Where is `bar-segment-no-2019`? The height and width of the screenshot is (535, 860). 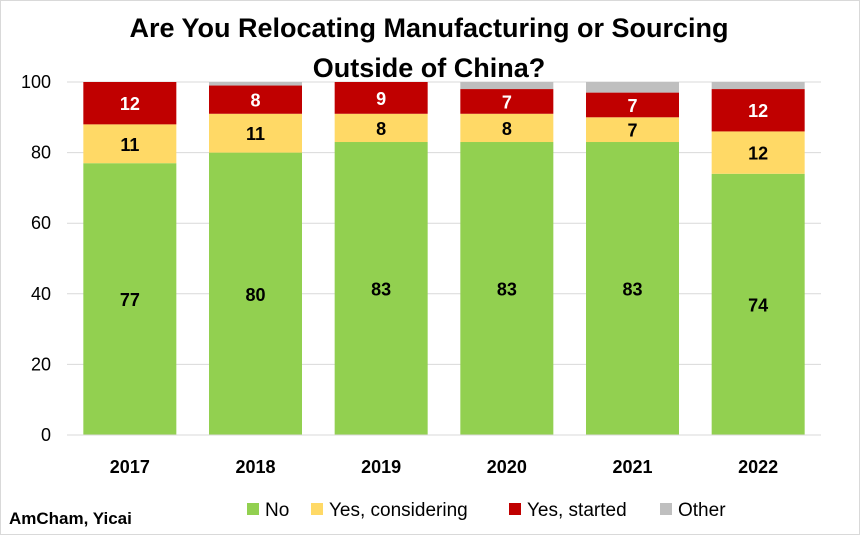 bar-segment-no-2019 is located at coordinates (381, 288).